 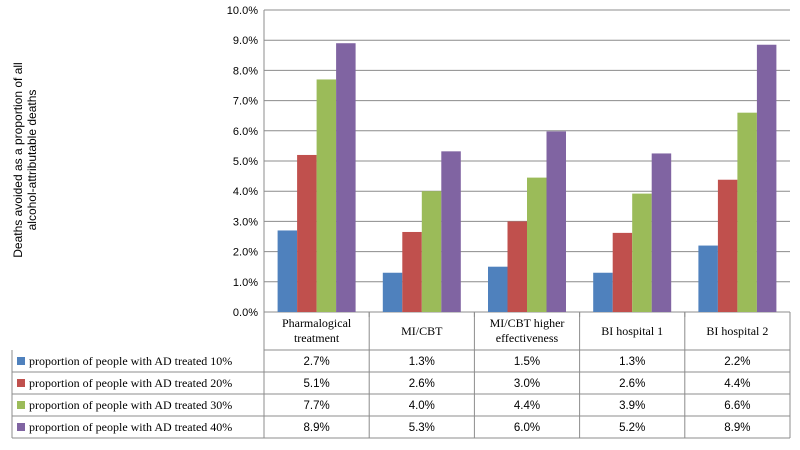 I want to click on y-tick-label: 0.0%, so click(x=245, y=313).